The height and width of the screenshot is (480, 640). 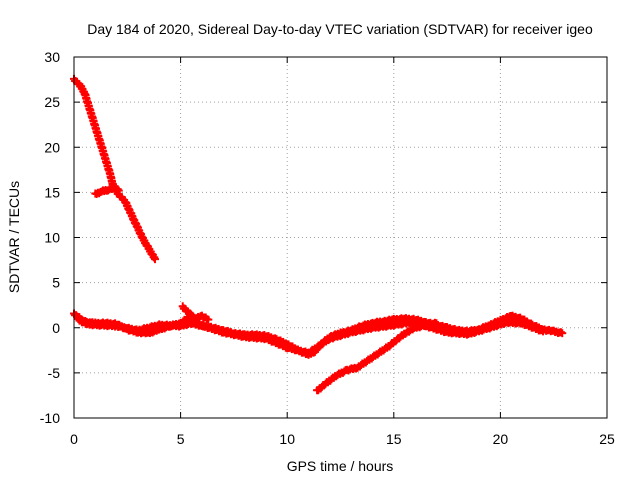 I want to click on y-tick-label: 0, so click(x=56, y=328).